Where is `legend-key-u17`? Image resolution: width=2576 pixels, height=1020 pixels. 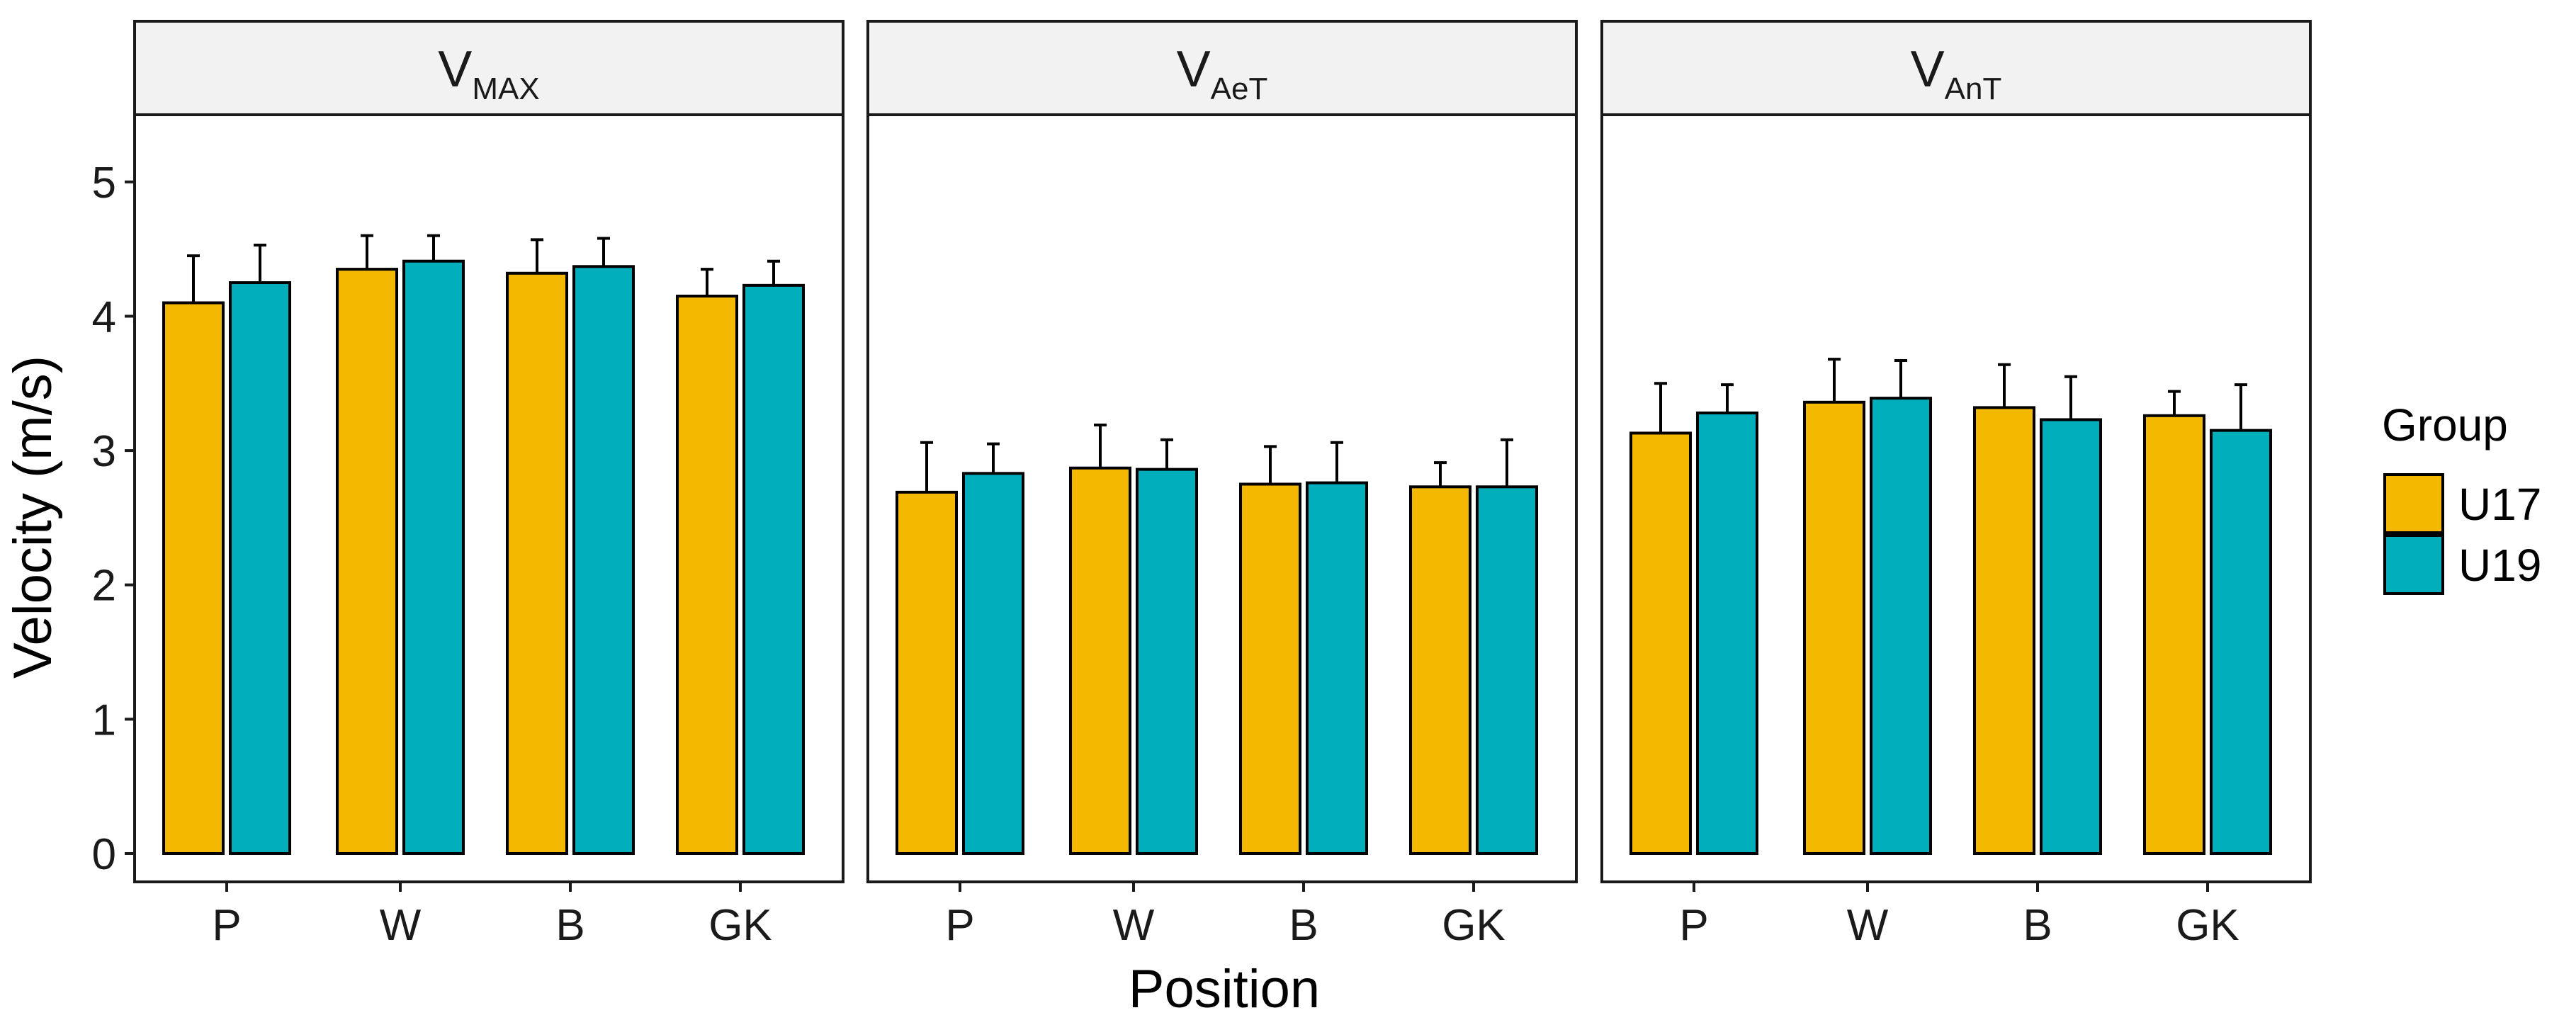
legend-key-u17 is located at coordinates (2413, 504).